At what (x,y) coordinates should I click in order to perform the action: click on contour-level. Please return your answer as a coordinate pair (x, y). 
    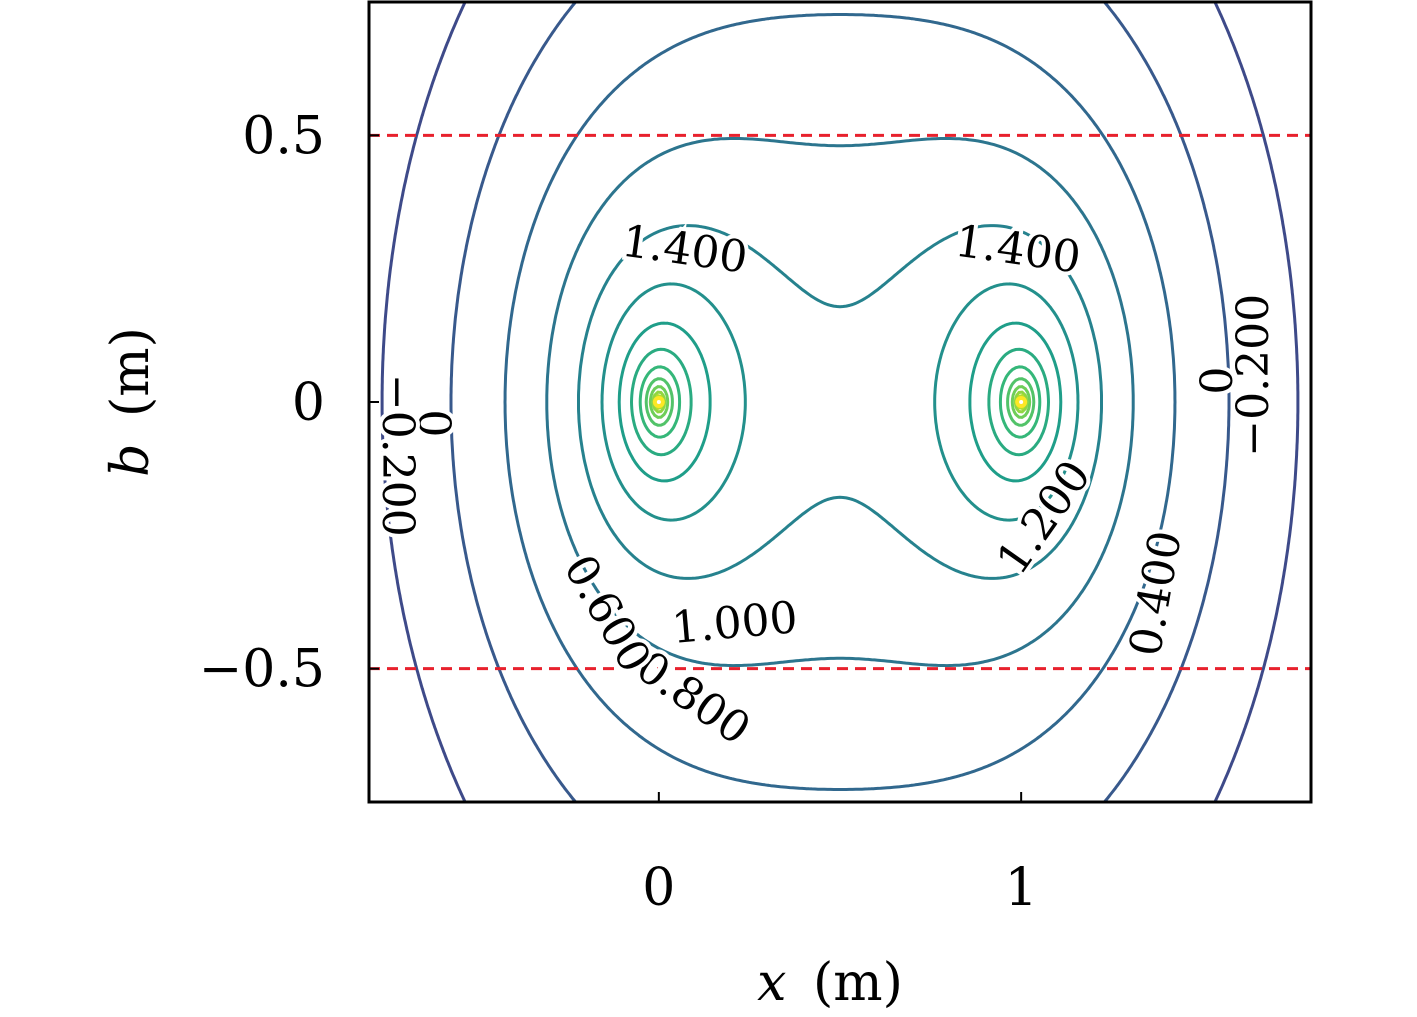
    Looking at the image, I should click on (840, 402).